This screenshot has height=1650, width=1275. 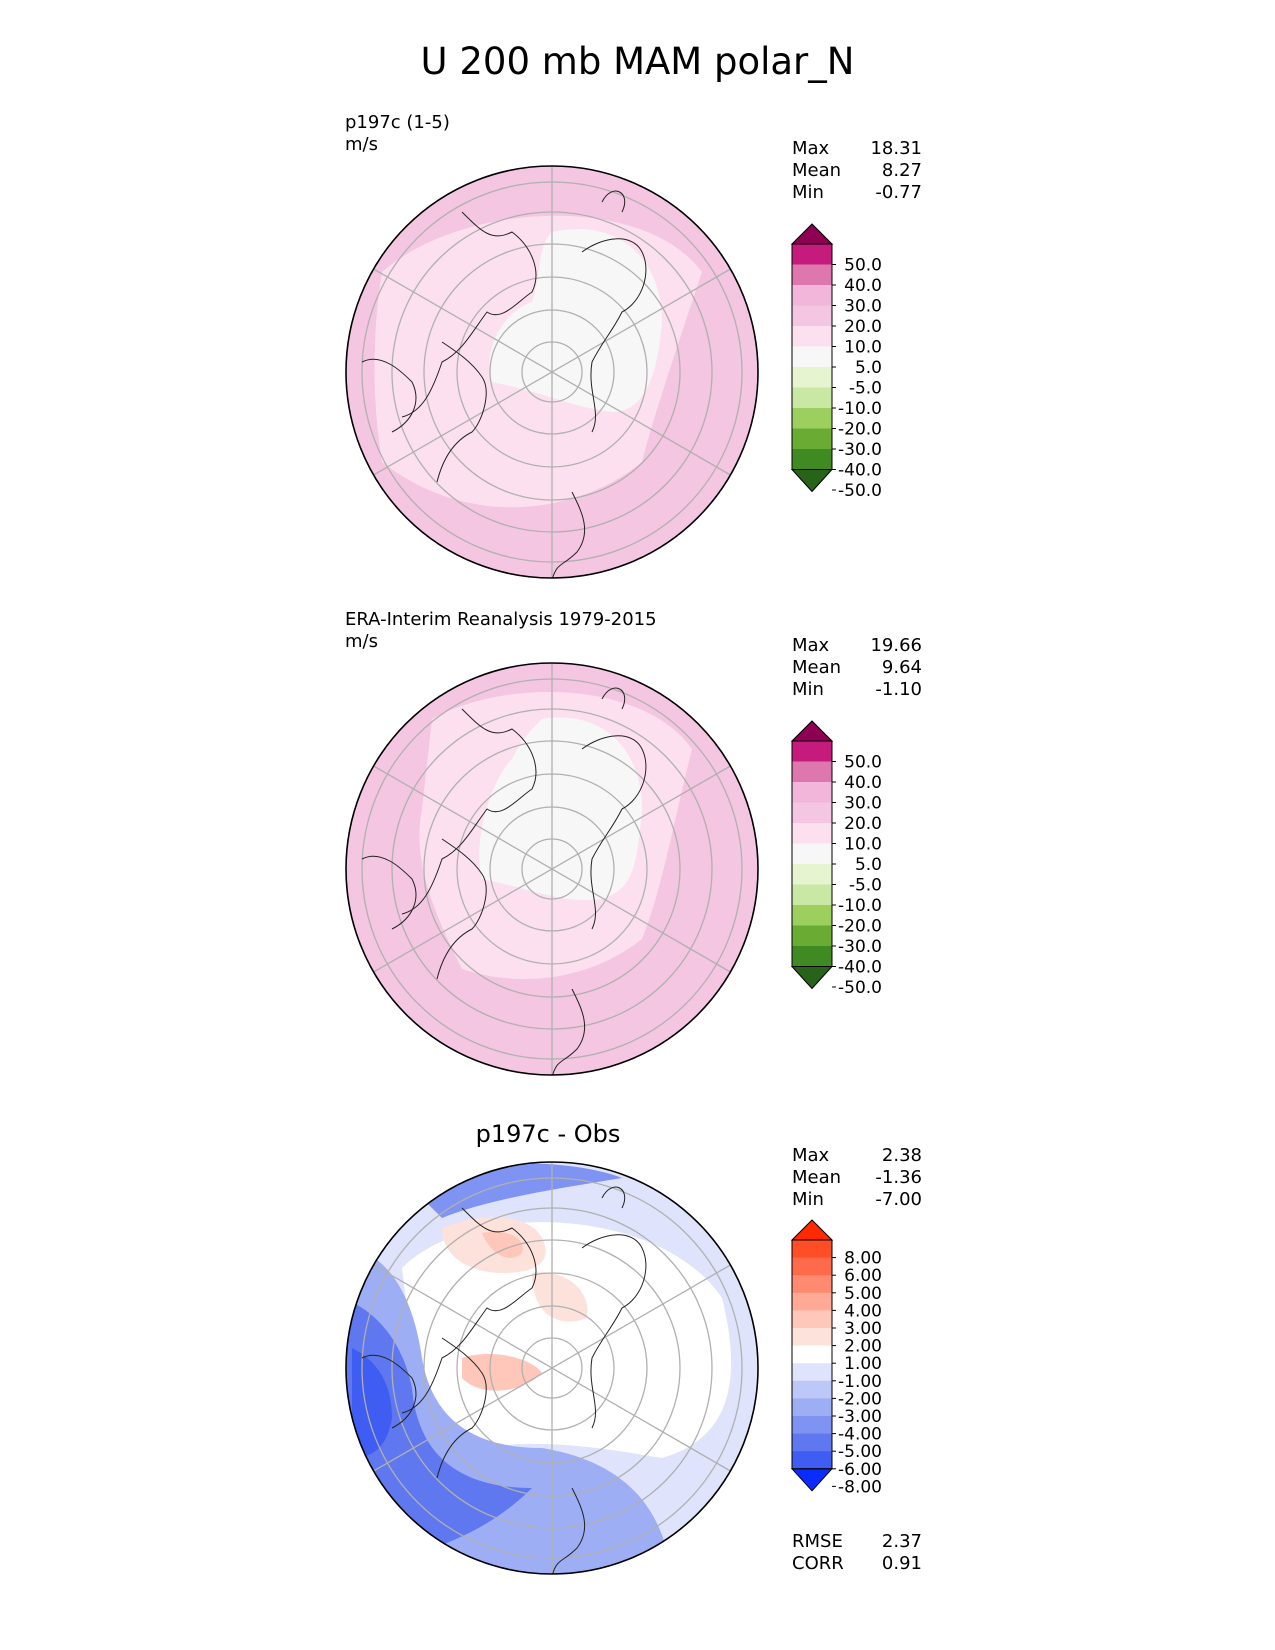 I want to click on stat-value: -1.10, so click(x=898, y=689).